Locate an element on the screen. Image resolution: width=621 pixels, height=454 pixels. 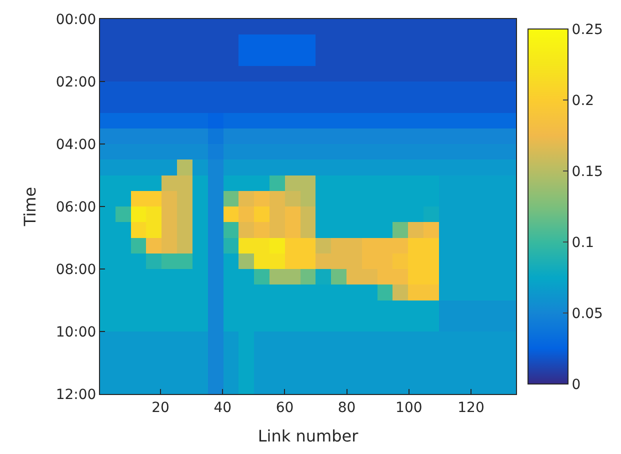
y-axis-title: Time is located at coordinates (30, 207).